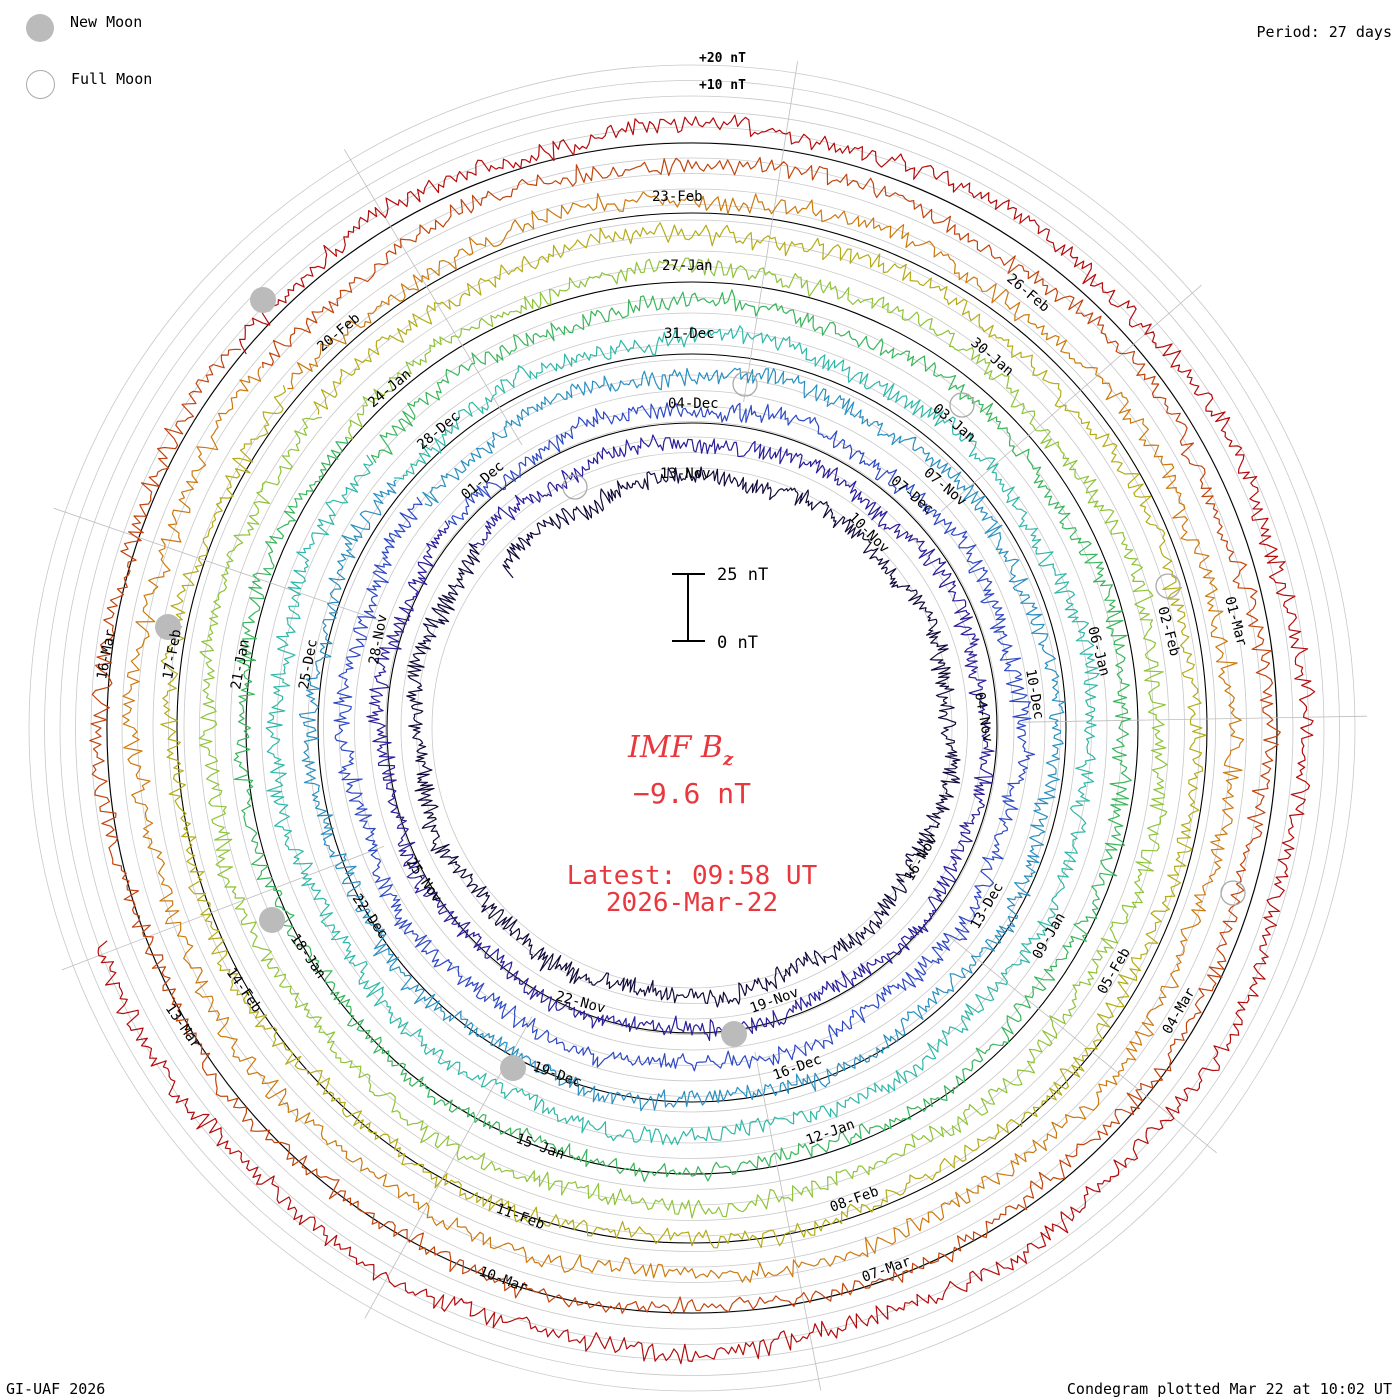  Describe the element at coordinates (308, 956) in the screenshot. I see `date-label: 18-Jan` at that location.